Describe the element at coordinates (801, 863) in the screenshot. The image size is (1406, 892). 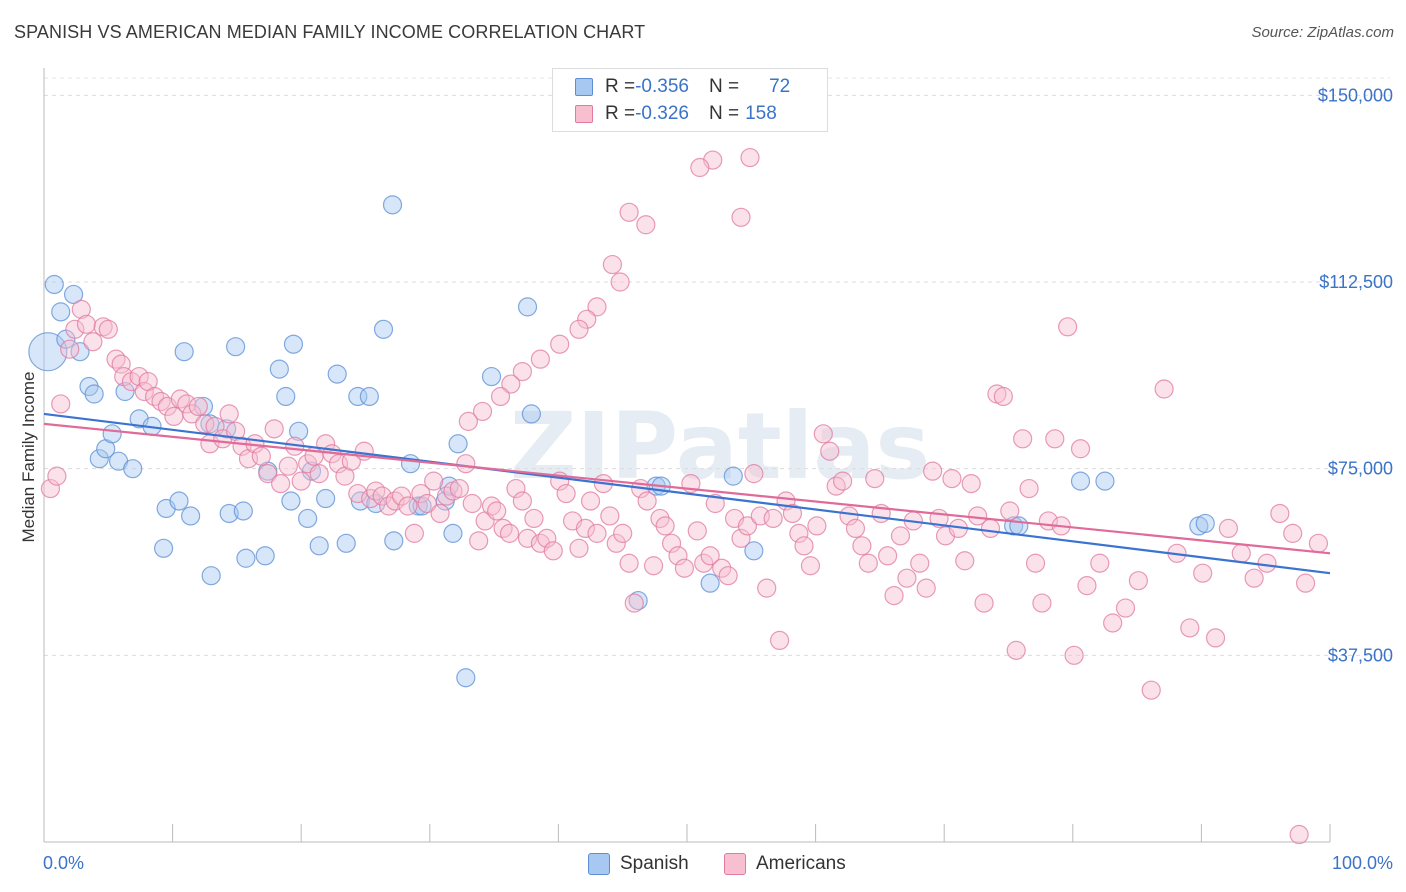
I see `bottom-legend-label-americans: Americans` at that location.